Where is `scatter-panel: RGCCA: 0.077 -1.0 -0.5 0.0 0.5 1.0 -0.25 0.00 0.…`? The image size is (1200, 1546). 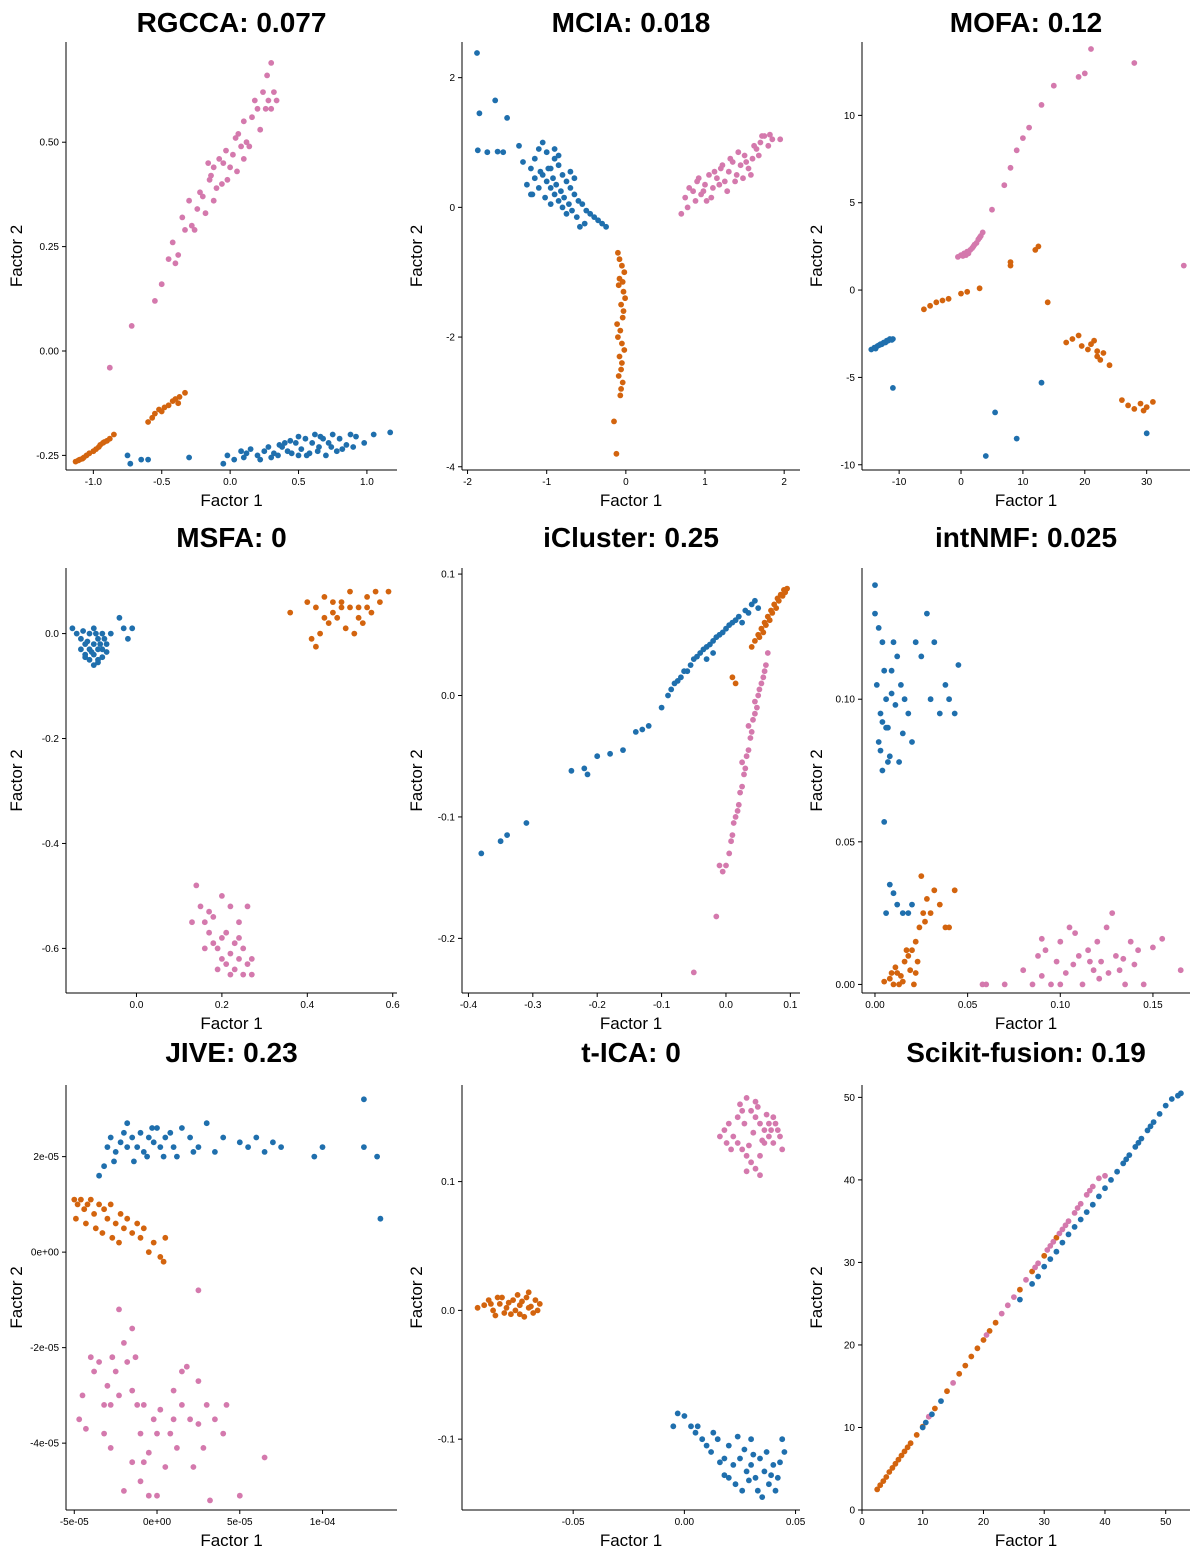
scatter-panel: RGCCA: 0.077 -1.0 -0.5 0.0 0.5 1.0 -0.25 0.00 0.… is located at coordinates (202, 258).